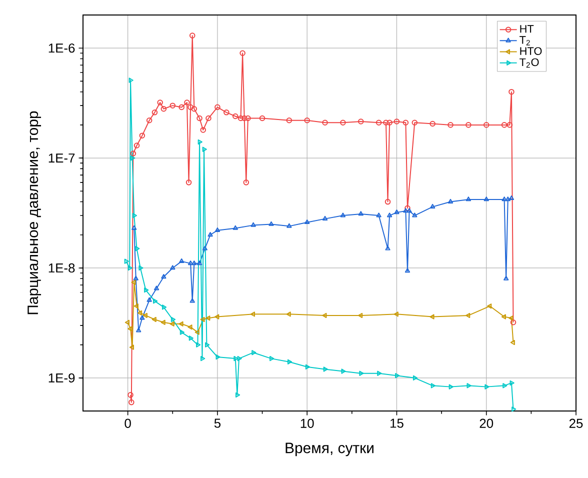 This screenshot has width=588, height=478. What do you see at coordinates (527, 29) in the screenshot?
I see `legend-label: HT` at bounding box center [527, 29].